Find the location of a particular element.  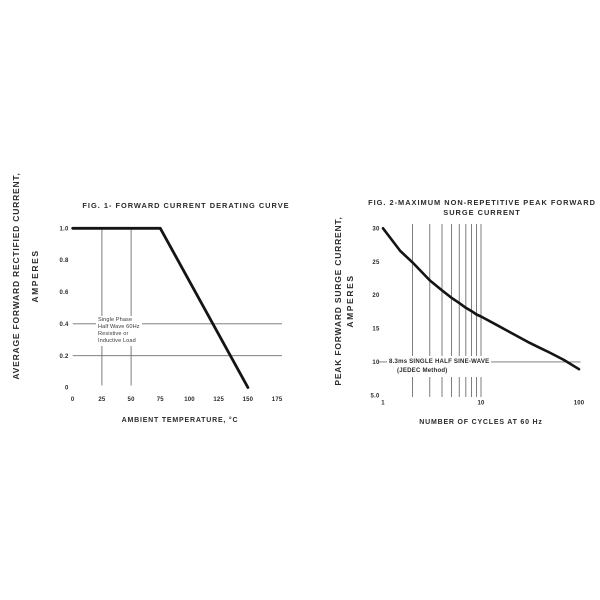

fig1-annotation-line4: Inductive Load is located at coordinates (117, 340).